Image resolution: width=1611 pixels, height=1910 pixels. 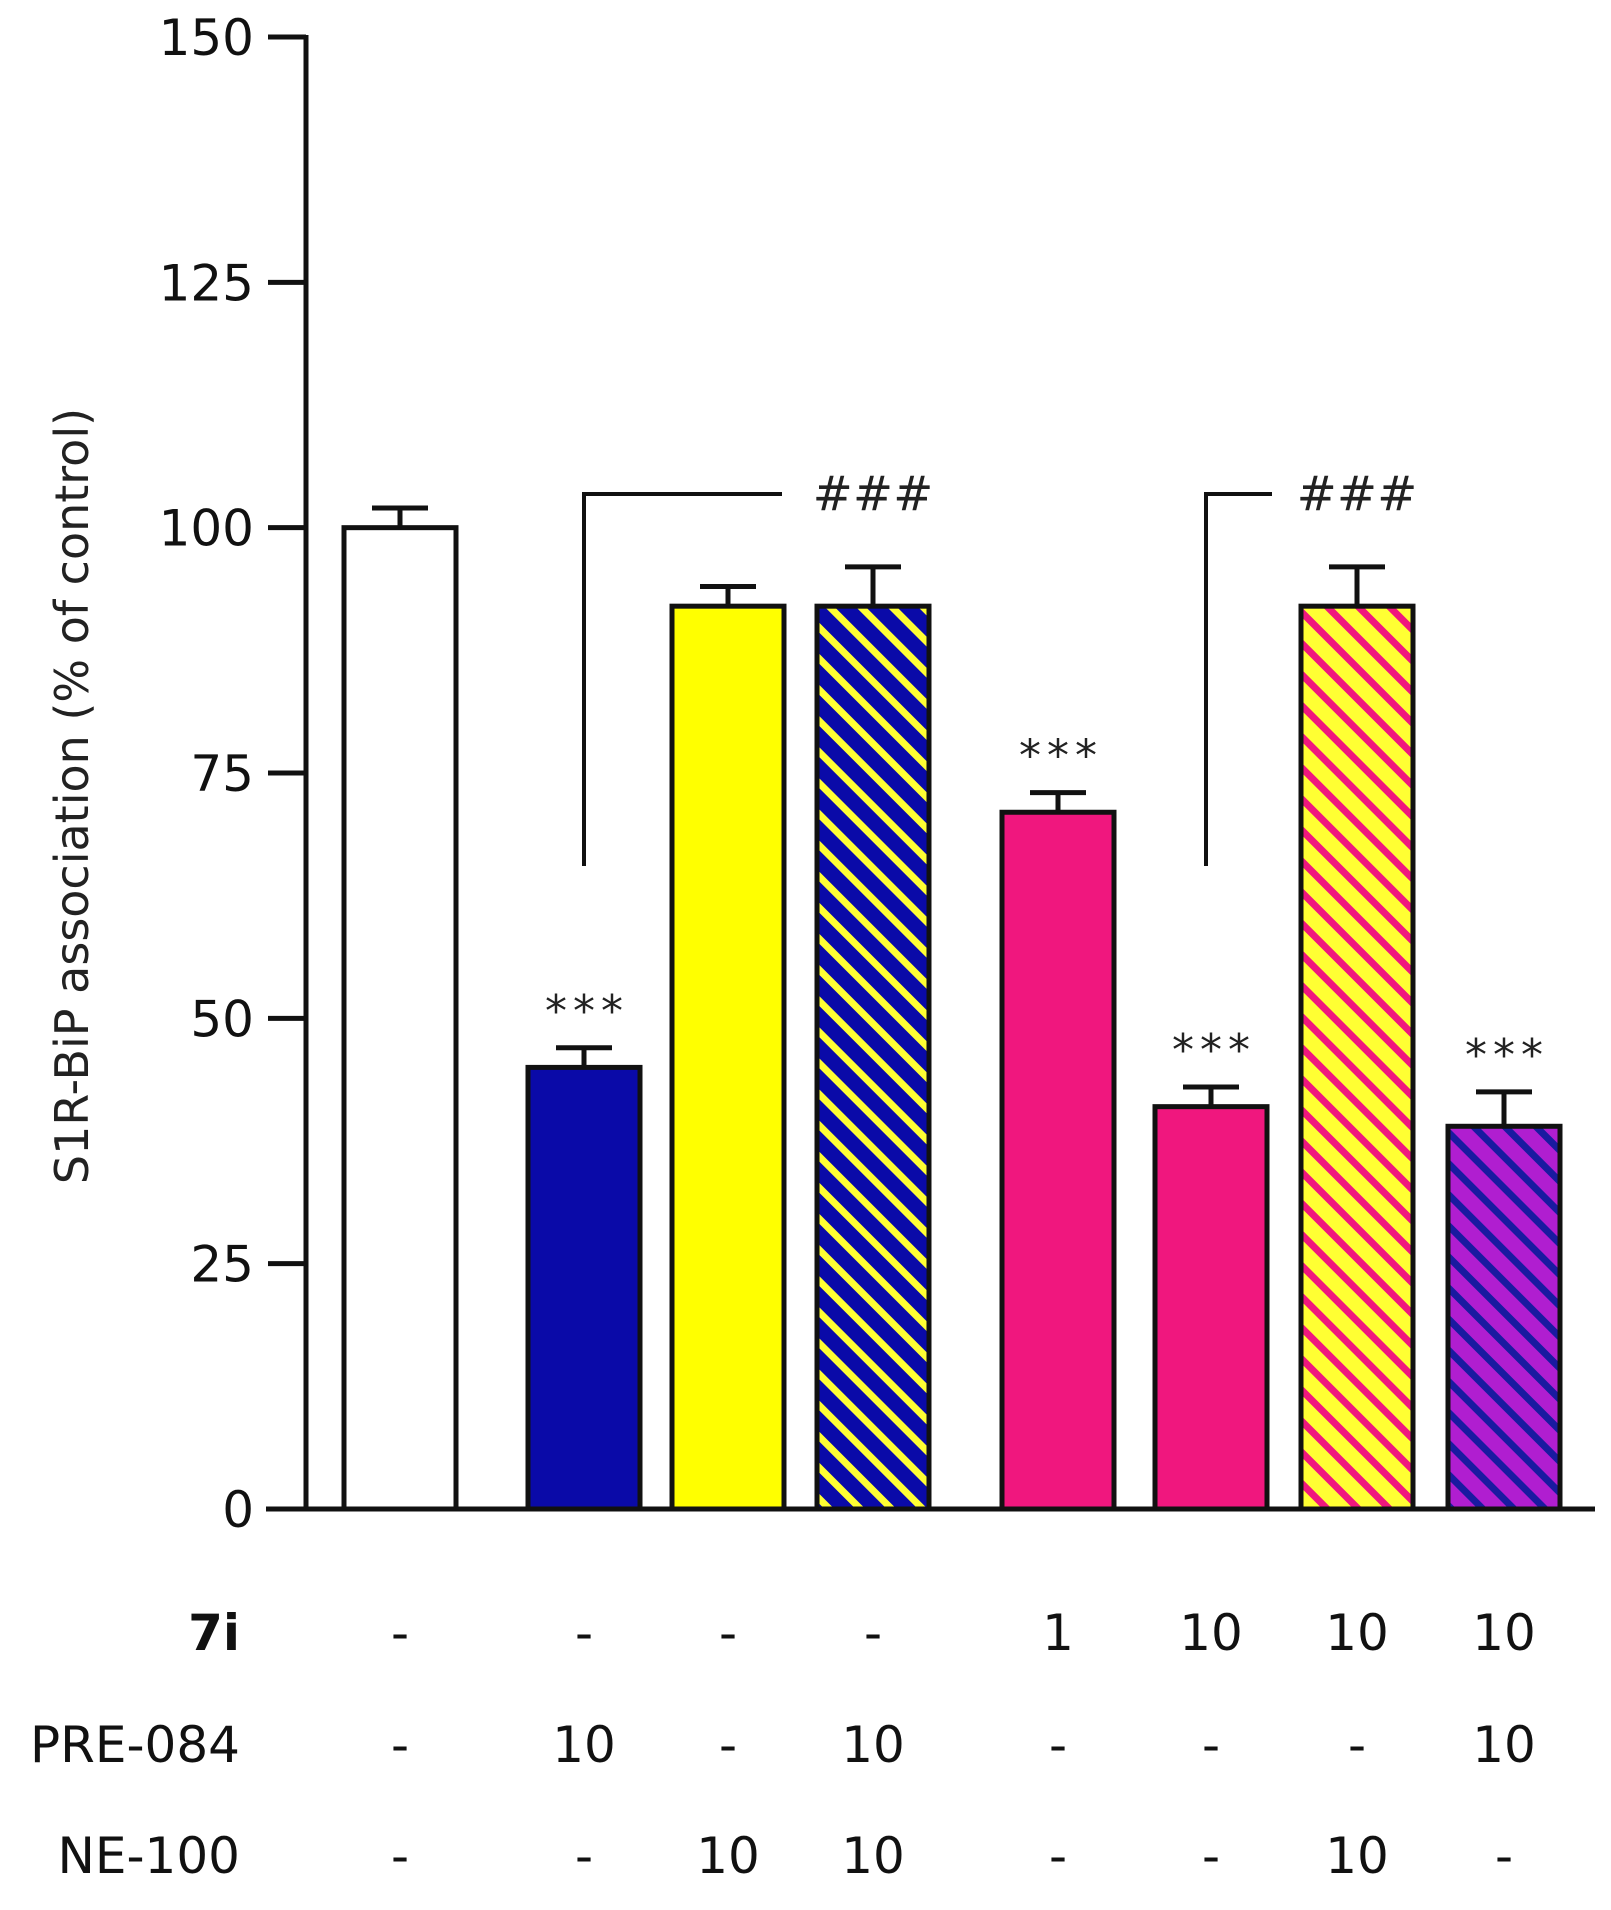 I want to click on y-tick-label: 150, so click(x=206, y=38).